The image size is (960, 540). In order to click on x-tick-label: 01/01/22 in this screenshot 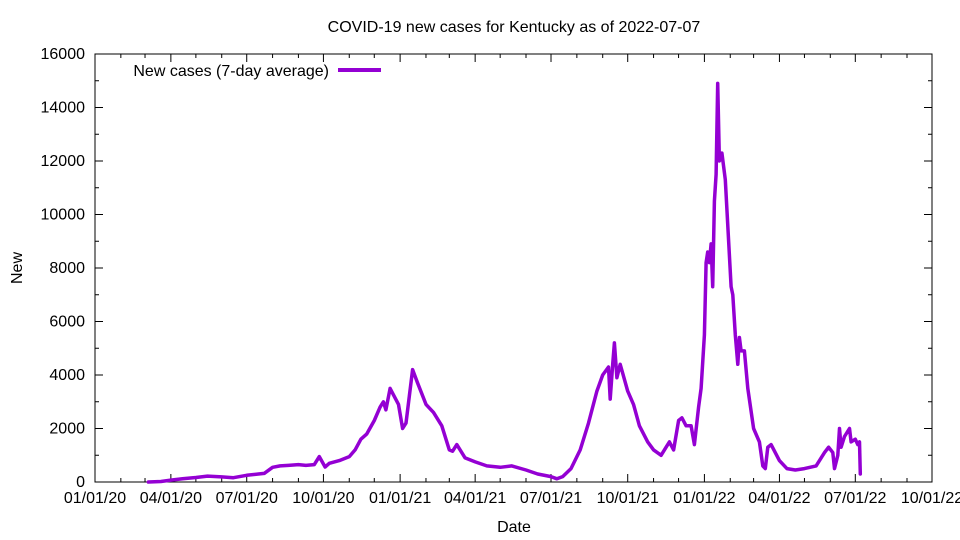, I will do `click(704, 498)`.